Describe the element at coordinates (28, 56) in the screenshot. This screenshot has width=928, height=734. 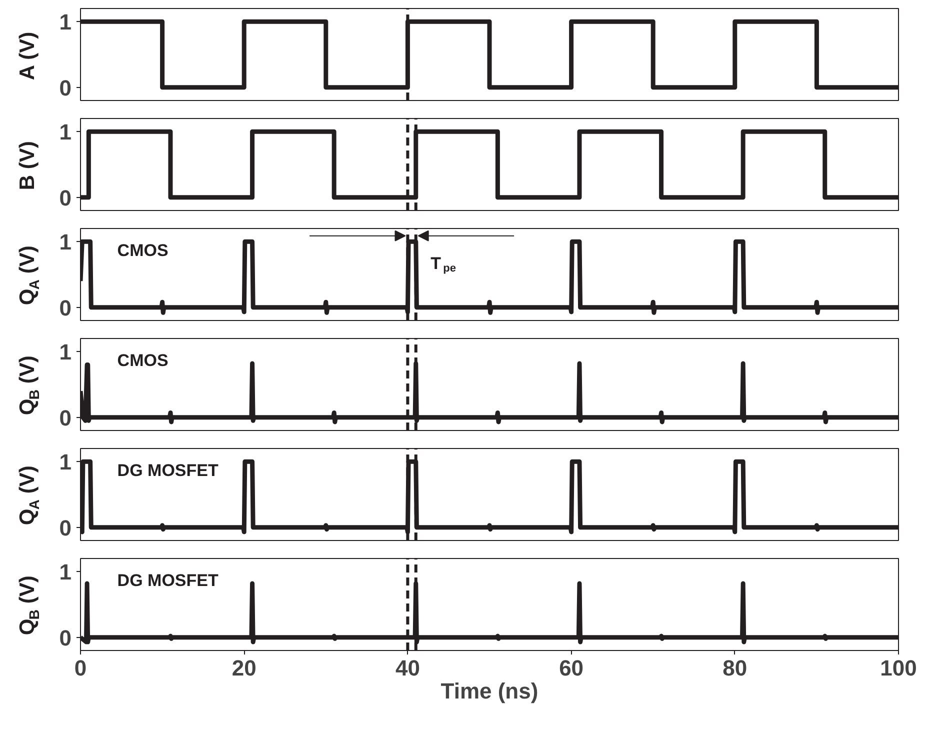
I see `y-axis-title: A (V)` at that location.